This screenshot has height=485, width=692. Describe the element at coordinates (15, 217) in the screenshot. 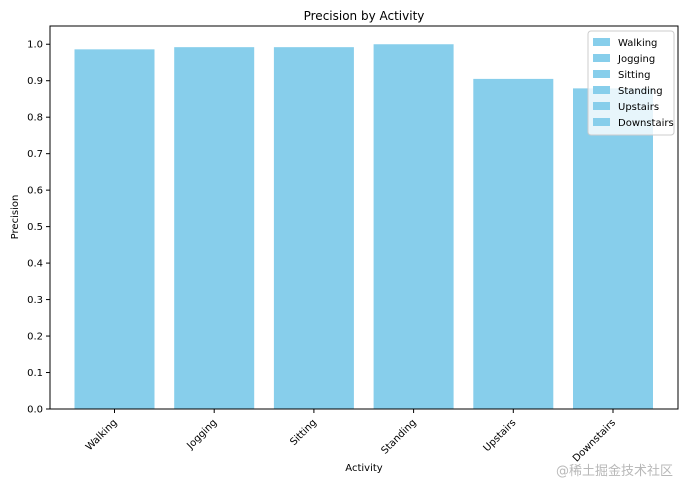

I see `y-axis-label: Precision` at that location.